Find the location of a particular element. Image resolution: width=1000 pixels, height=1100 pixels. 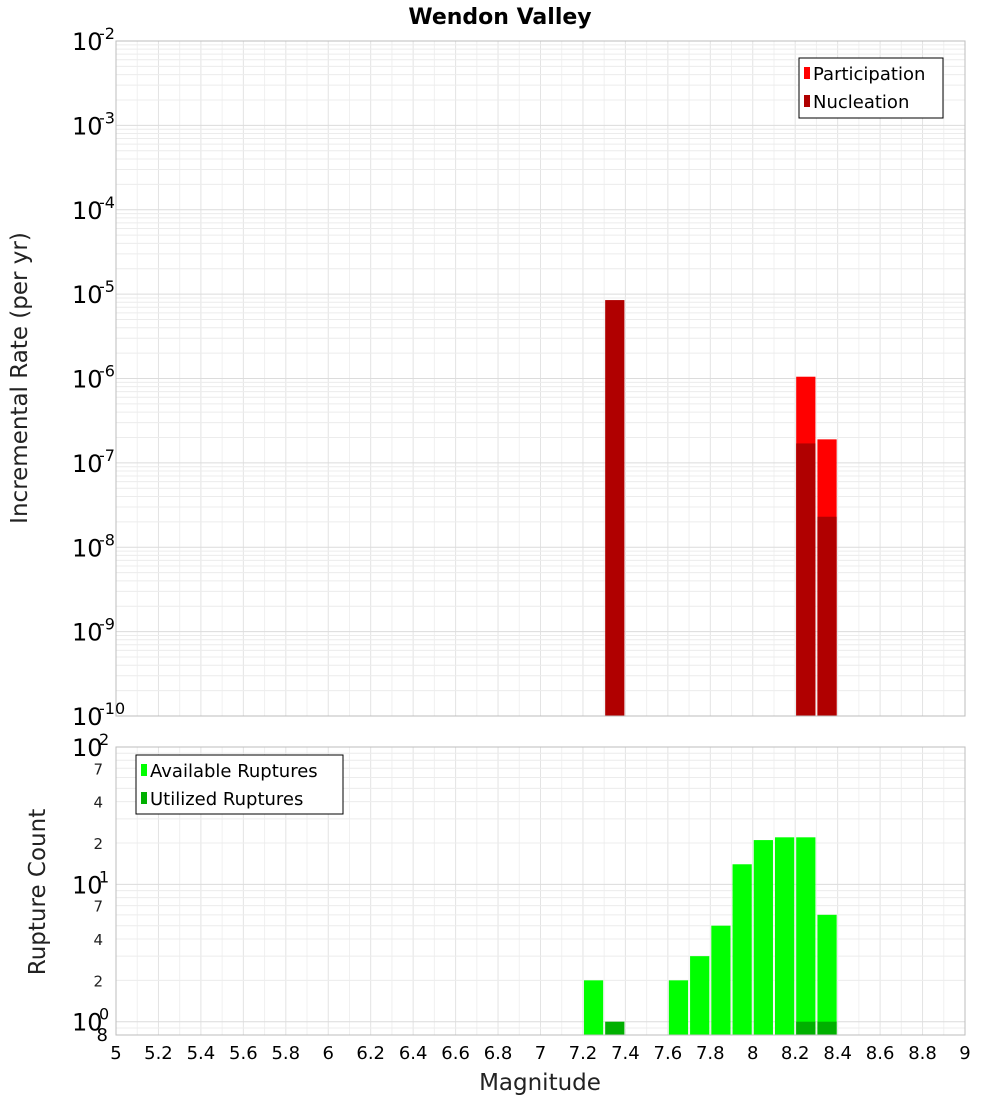

top-bars is located at coordinates (721, 508).